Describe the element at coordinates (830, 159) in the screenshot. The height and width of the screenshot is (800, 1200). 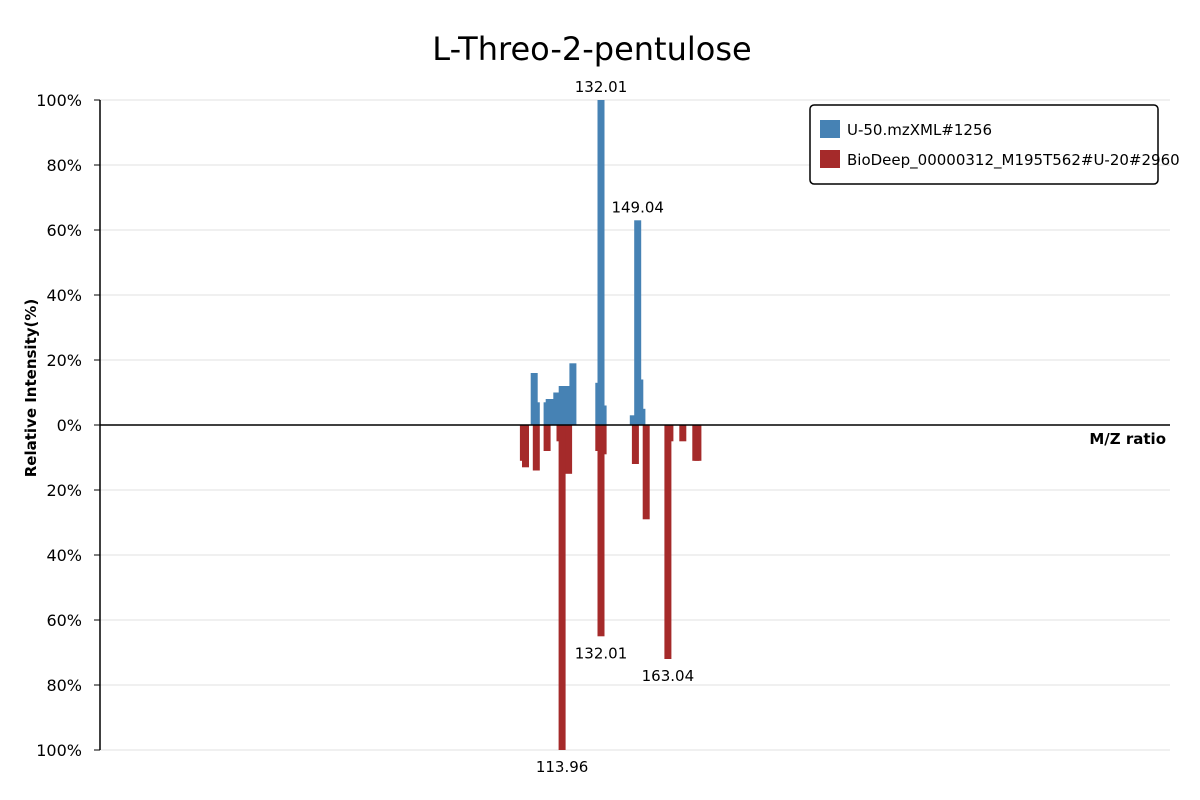
I see `legend-swatch-bottom` at that location.